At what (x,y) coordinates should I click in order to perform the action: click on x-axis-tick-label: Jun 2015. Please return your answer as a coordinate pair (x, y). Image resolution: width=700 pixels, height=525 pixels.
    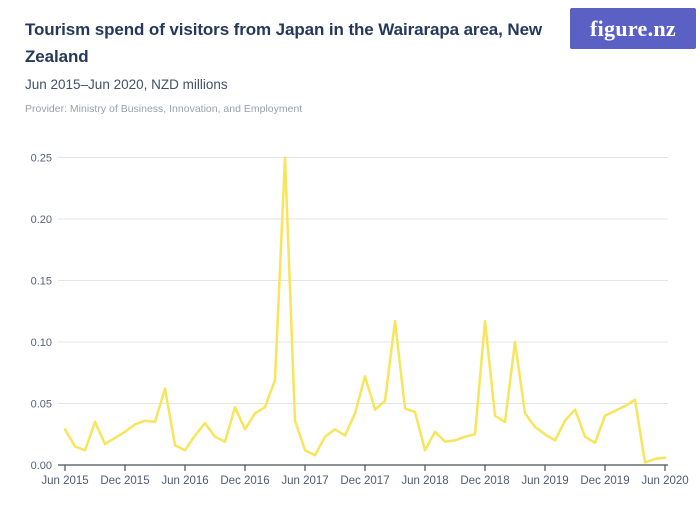
    Looking at the image, I should click on (64, 481).